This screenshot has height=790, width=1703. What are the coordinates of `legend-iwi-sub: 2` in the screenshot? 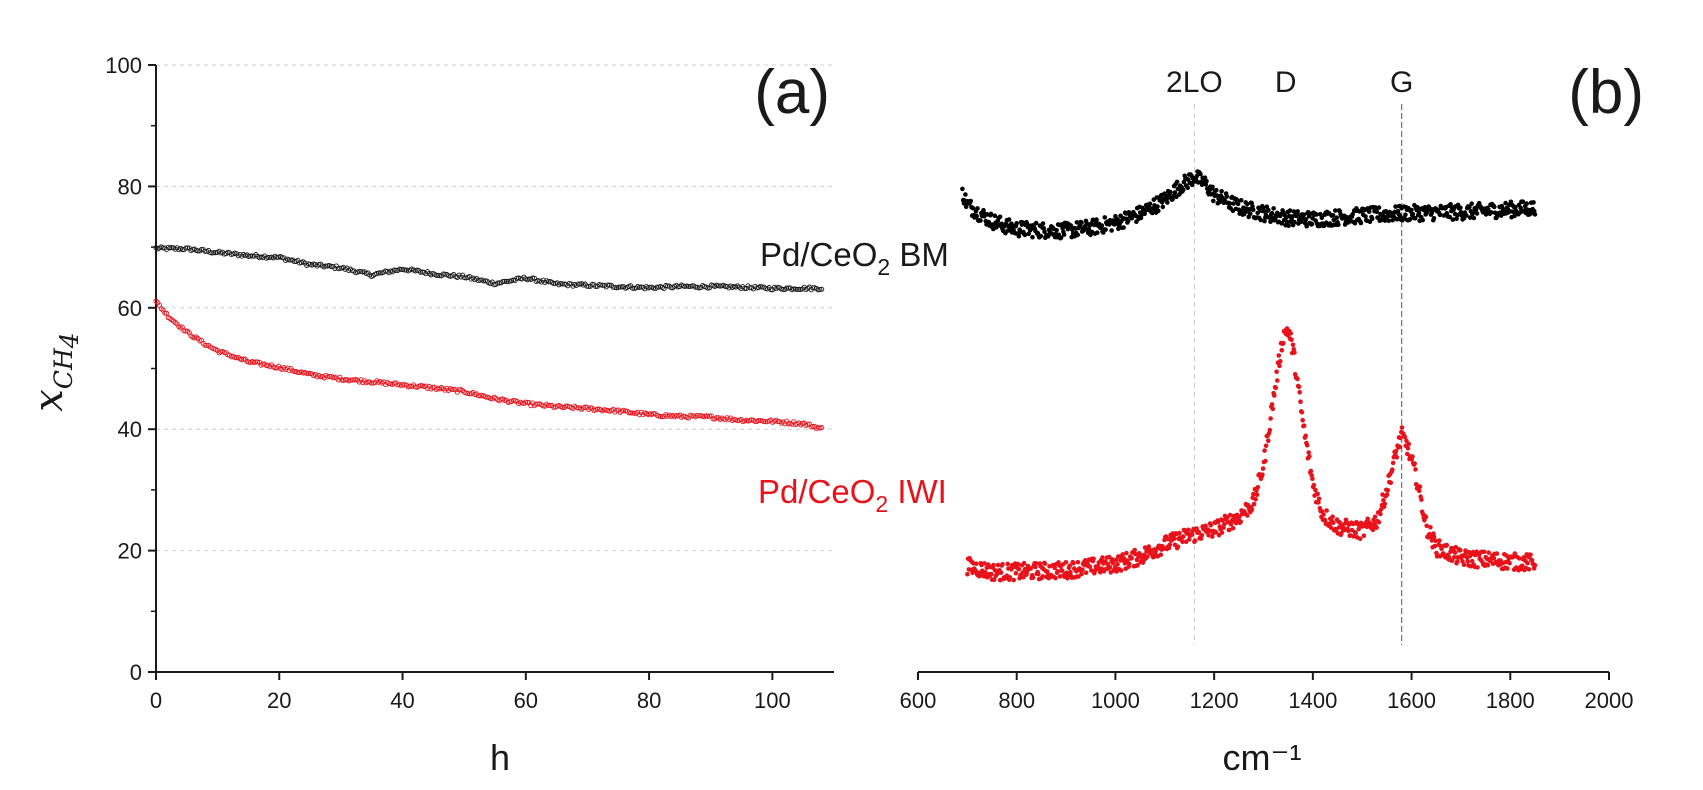 It's located at (881, 504).